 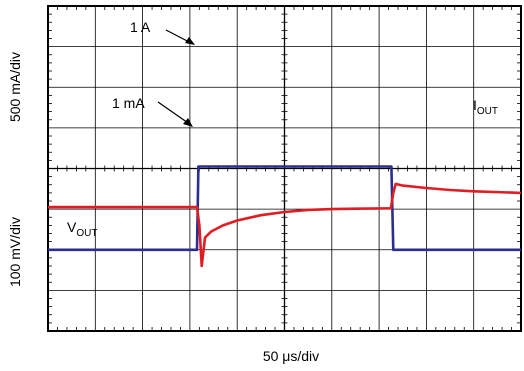 I want to click on y-axis-label-bottom: 100 mV/div, so click(x=15, y=252).